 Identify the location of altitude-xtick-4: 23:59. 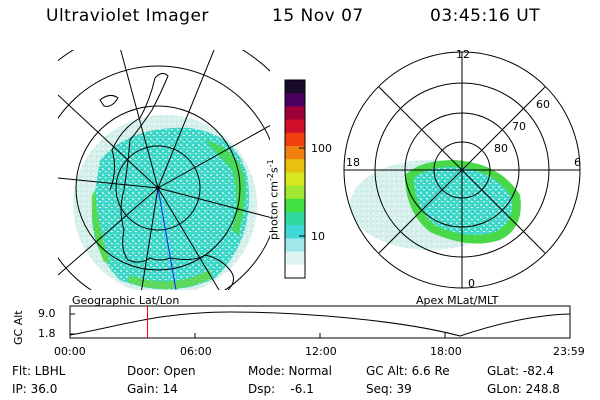
(569, 351).